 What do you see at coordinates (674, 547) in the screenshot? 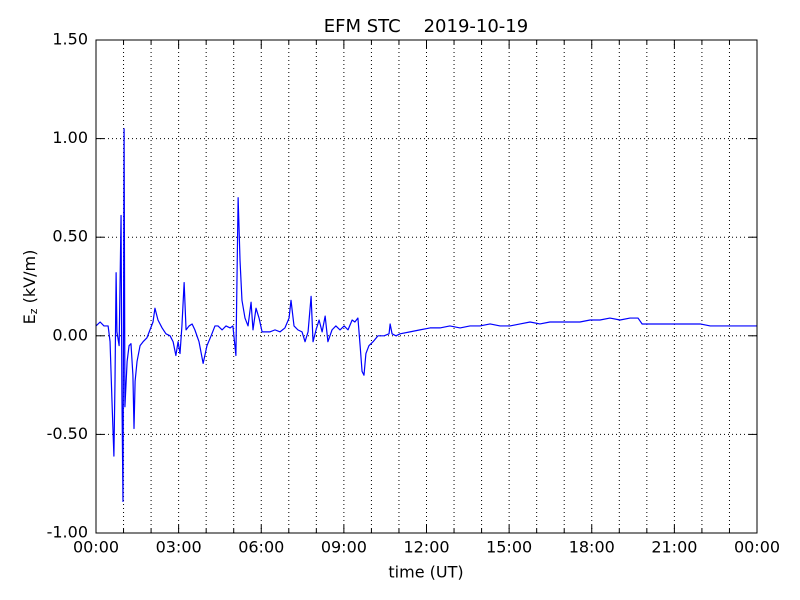
I see `x-tick-label: 21:00` at bounding box center [674, 547].